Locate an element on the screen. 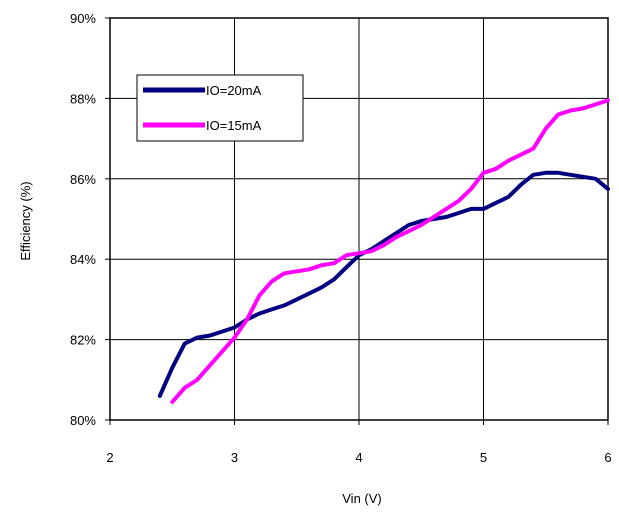 This screenshot has height=516, width=619. legend-label-io-20ma: IO=20mA is located at coordinates (234, 90).